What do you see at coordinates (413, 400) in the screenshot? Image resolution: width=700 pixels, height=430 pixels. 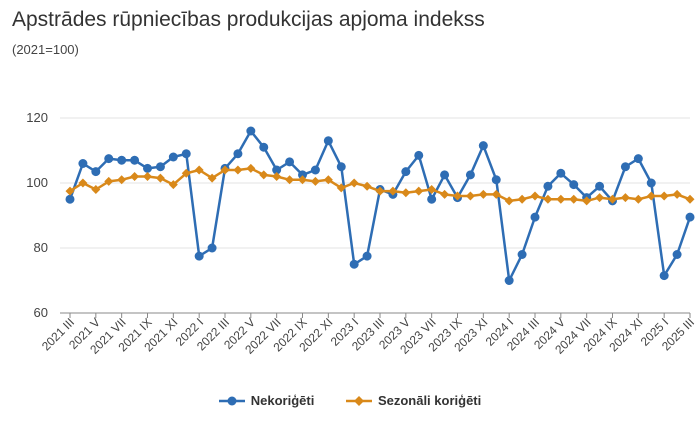 I see `legend-item-series-1: Sezonāli koriģēti` at bounding box center [413, 400].